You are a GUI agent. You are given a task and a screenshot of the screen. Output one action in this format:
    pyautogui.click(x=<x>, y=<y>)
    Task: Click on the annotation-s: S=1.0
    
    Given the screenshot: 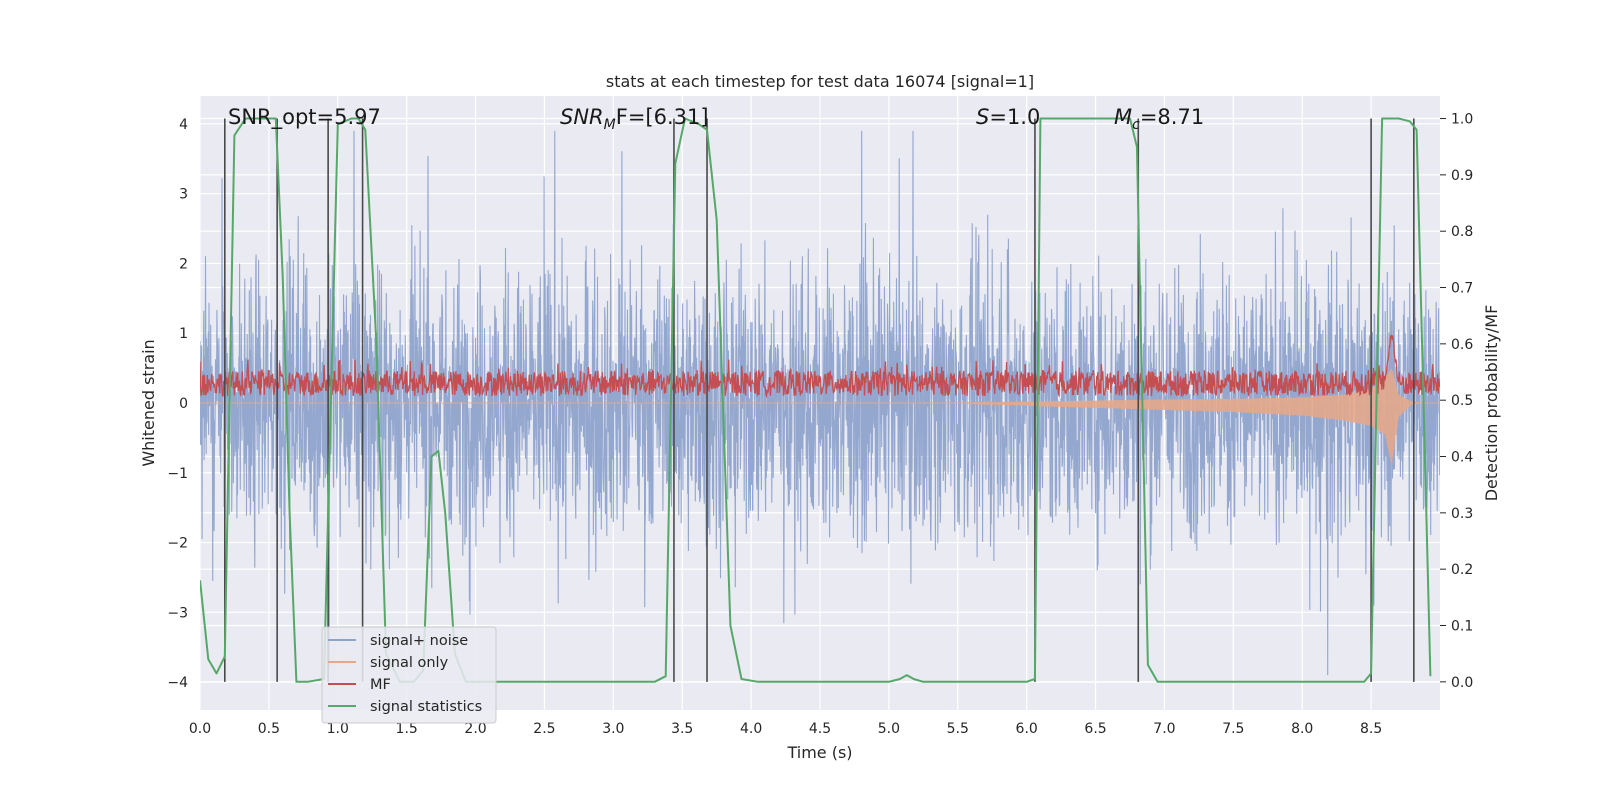 What is the action you would take?
    pyautogui.click(x=1008, y=117)
    